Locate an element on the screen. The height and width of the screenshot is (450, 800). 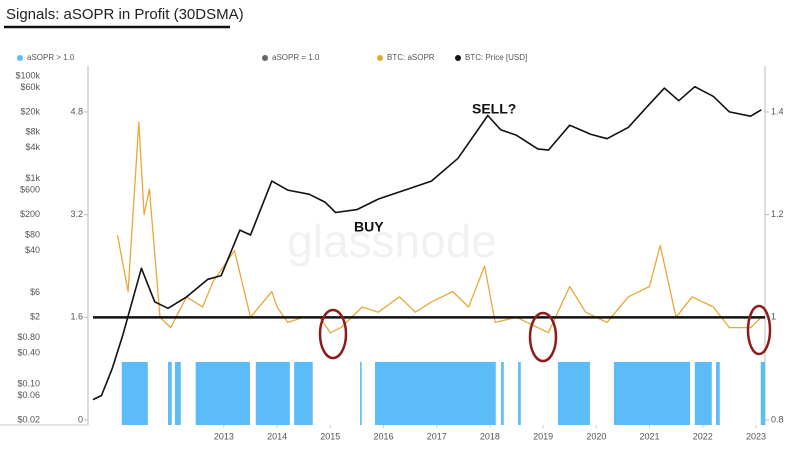
x-tick-label: 2014 is located at coordinates (277, 436).